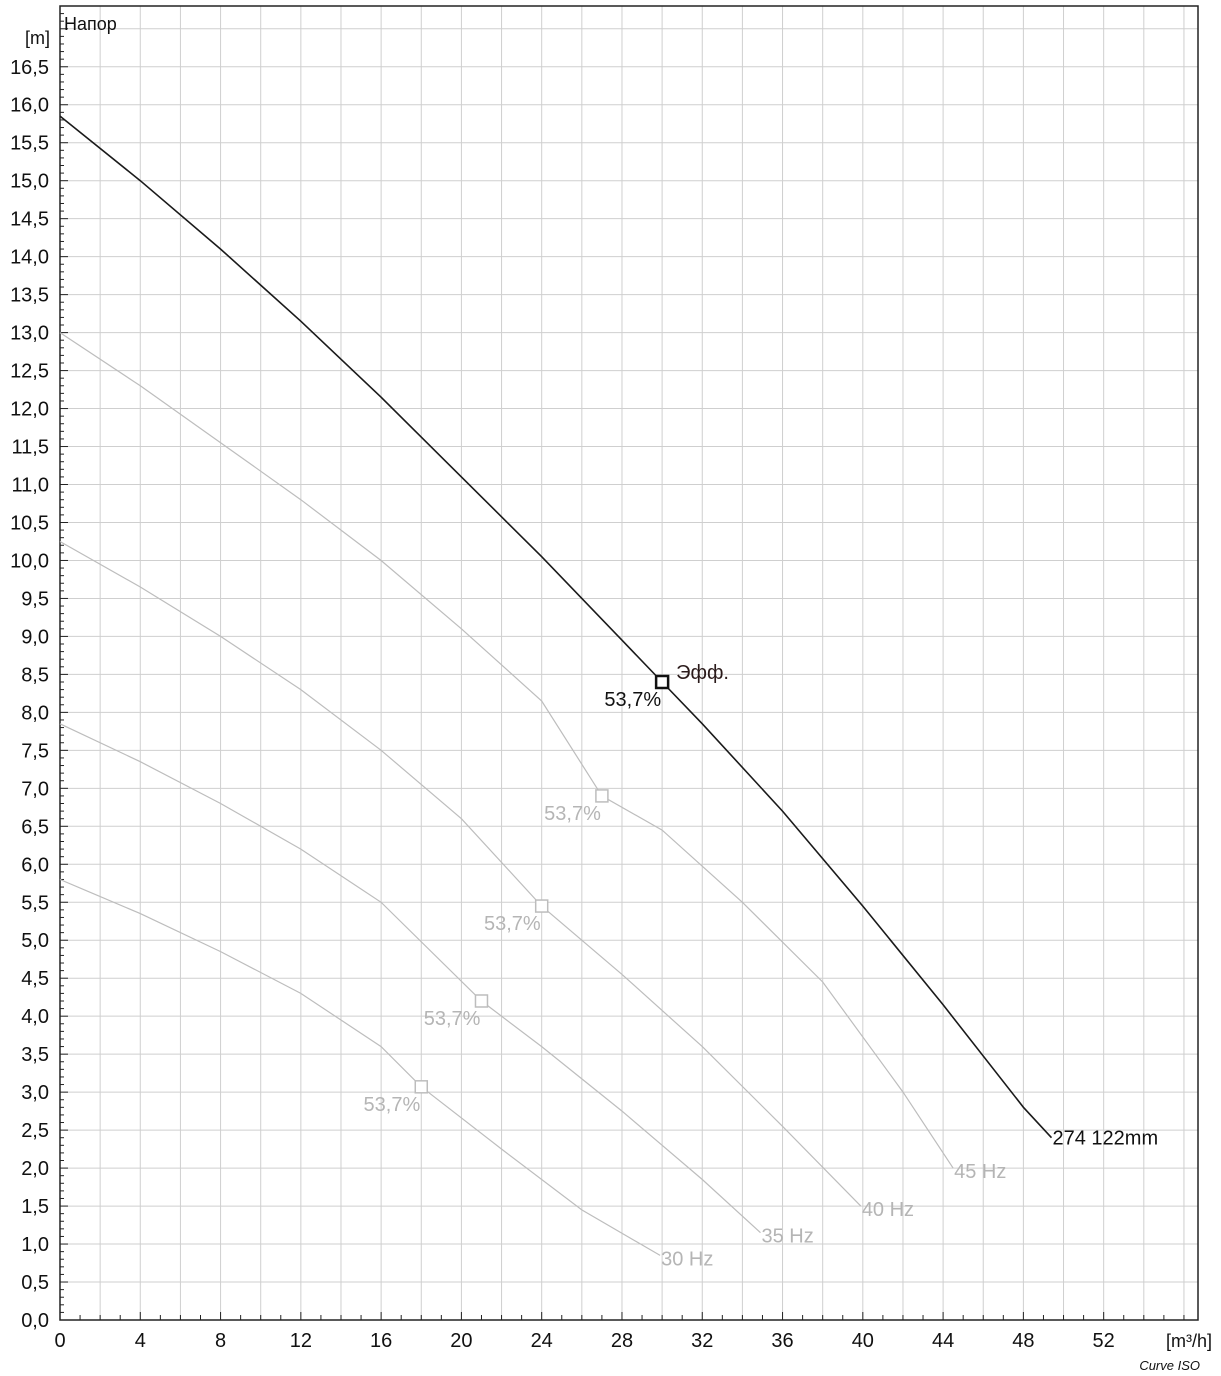  I want to click on x-tick-label: 28, so click(622, 1341).